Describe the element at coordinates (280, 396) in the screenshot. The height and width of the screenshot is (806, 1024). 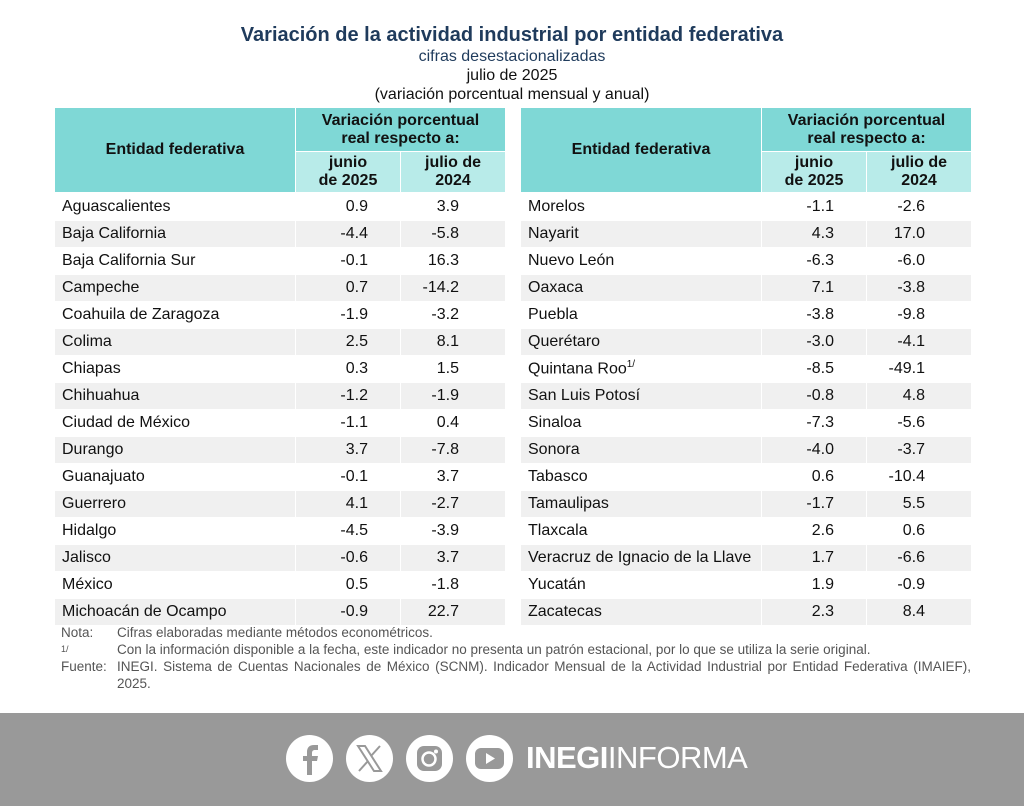
I see `table-row: Chihuahua -1.2 -1.9` at that location.